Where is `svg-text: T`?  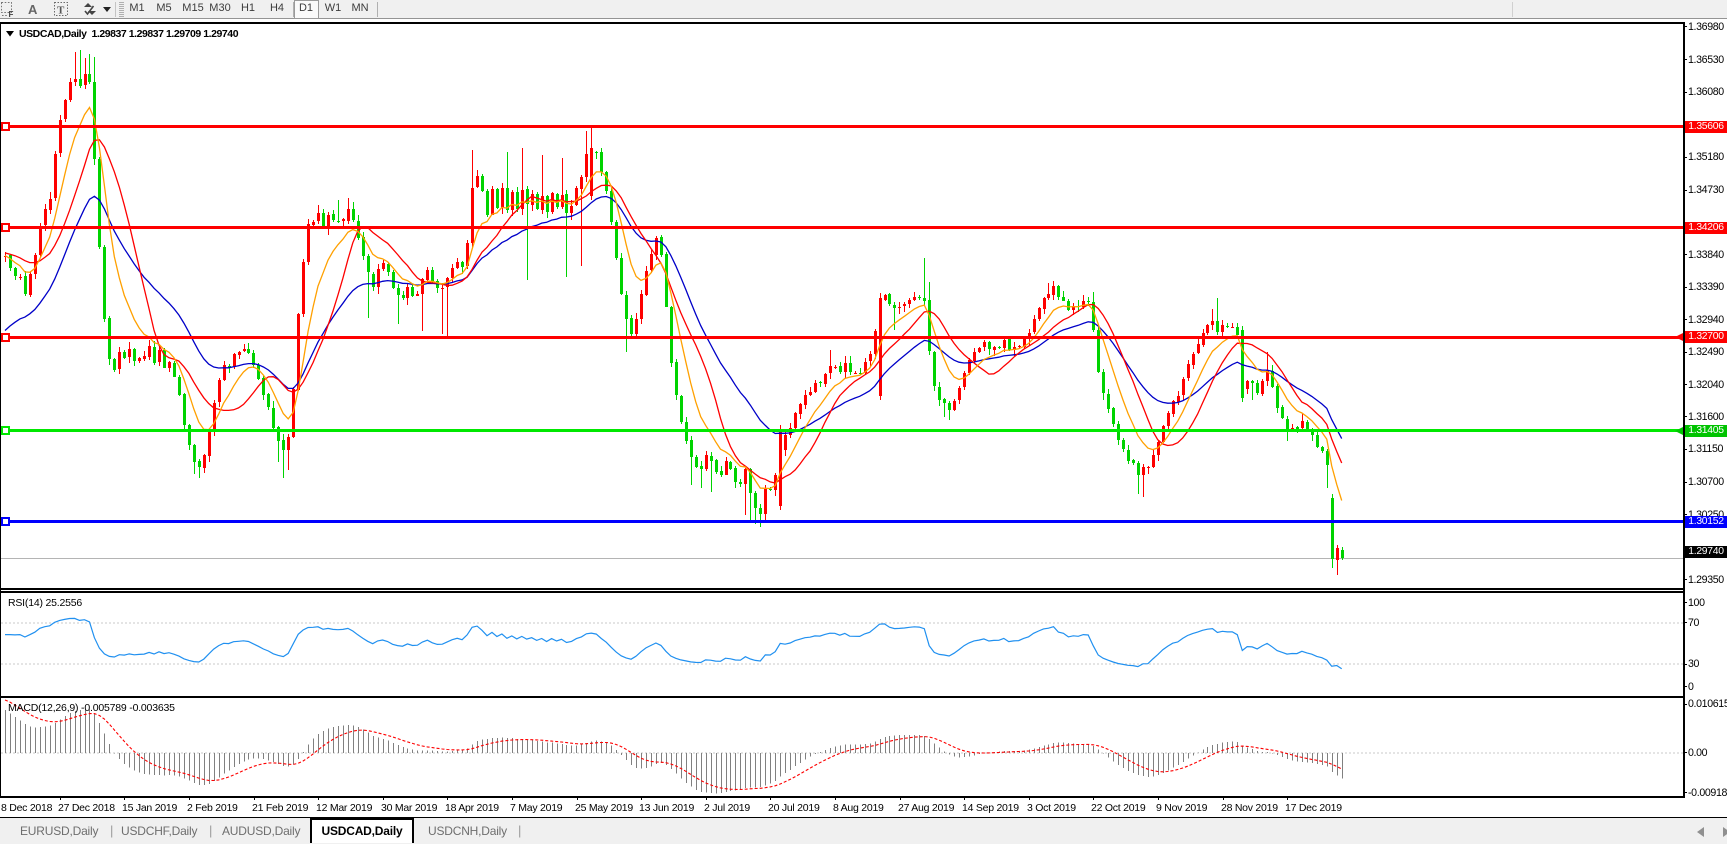 svg-text: T is located at coordinates (61, 11).